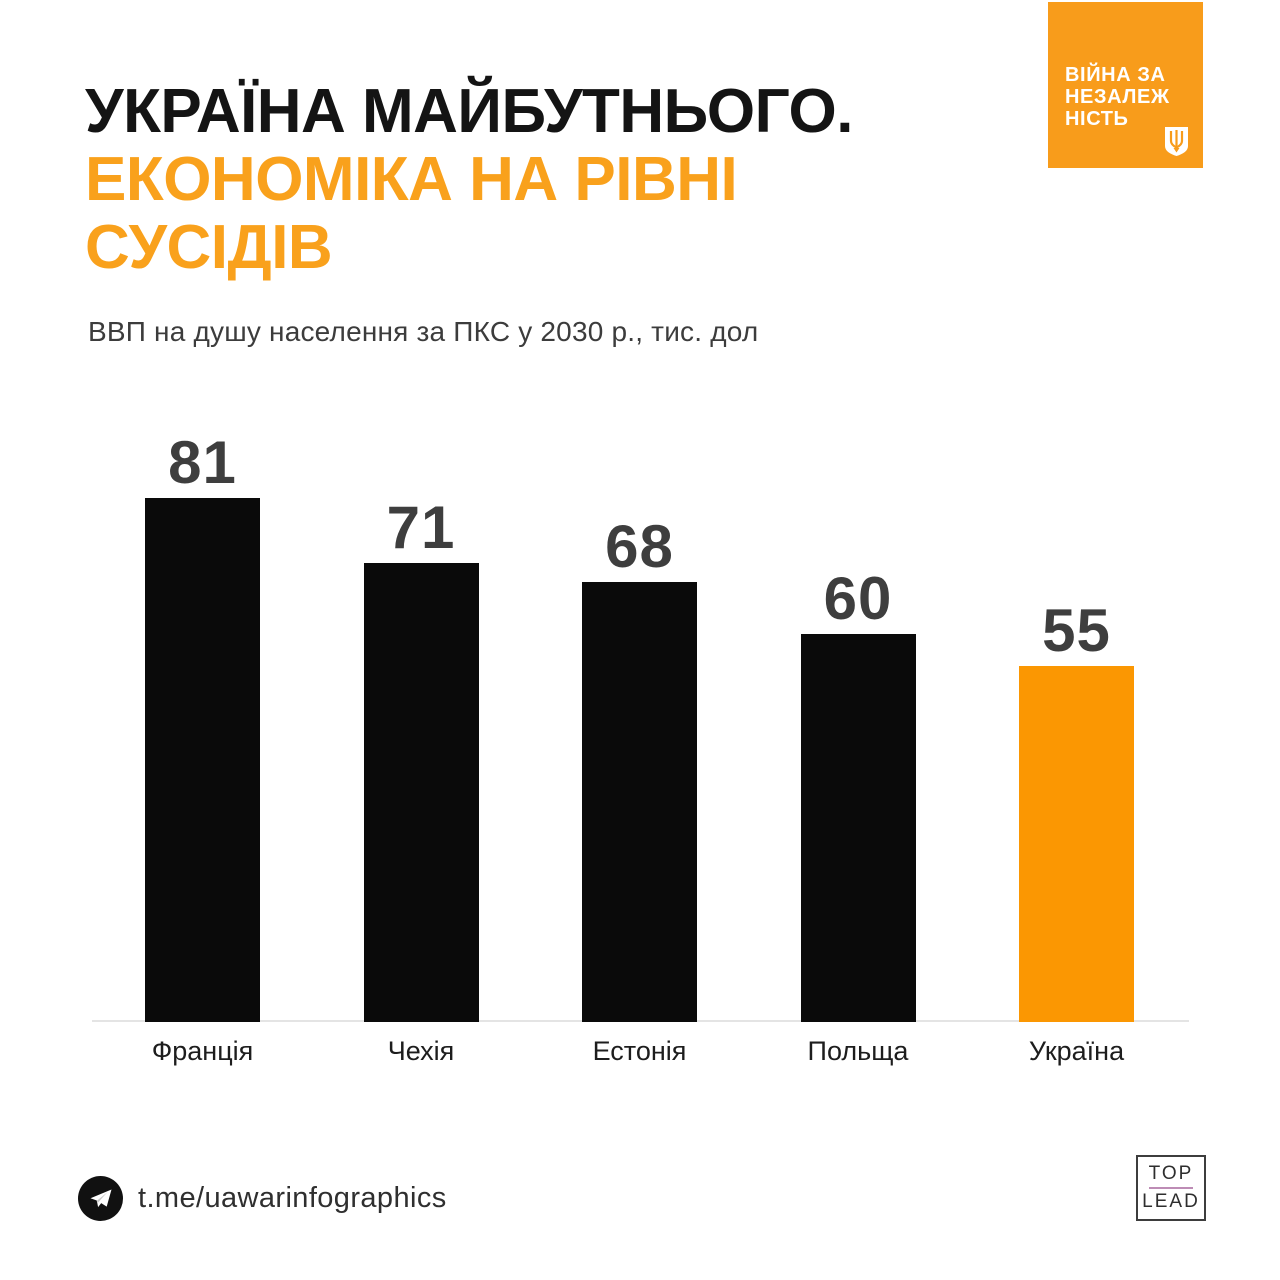  What do you see at coordinates (421, 792) in the screenshot?
I see `bar-czechia` at bounding box center [421, 792].